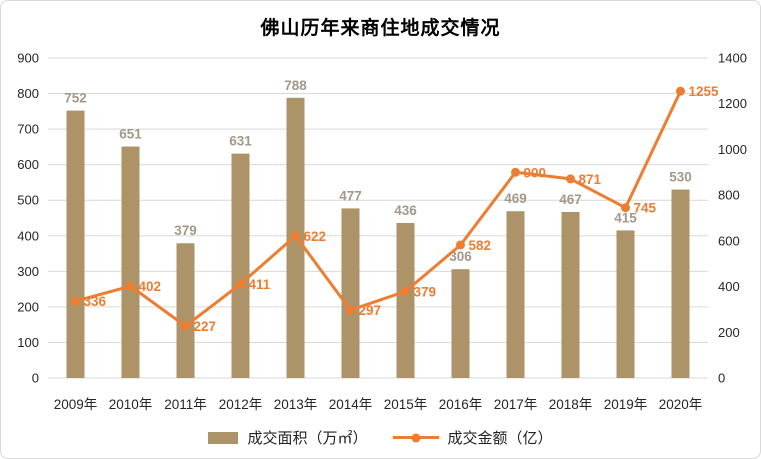 Image resolution: width=761 pixels, height=459 pixels. I want to click on bar-value-label: 752, so click(75, 98).